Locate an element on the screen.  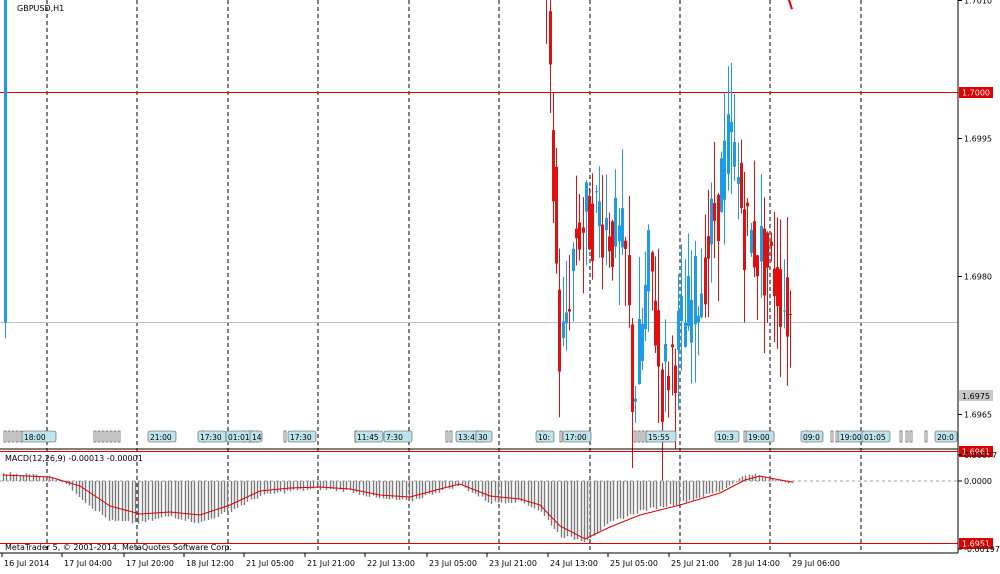
event-badge: 14 is located at coordinates (256, 436).